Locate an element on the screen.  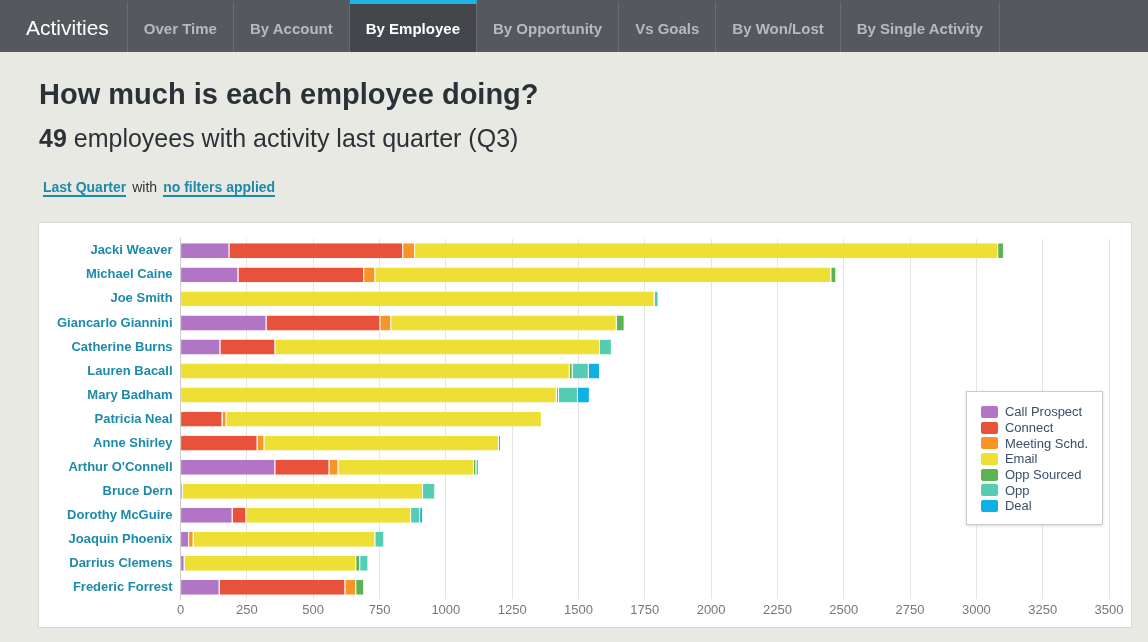
text: Over Time is located at coordinates (180, 26).